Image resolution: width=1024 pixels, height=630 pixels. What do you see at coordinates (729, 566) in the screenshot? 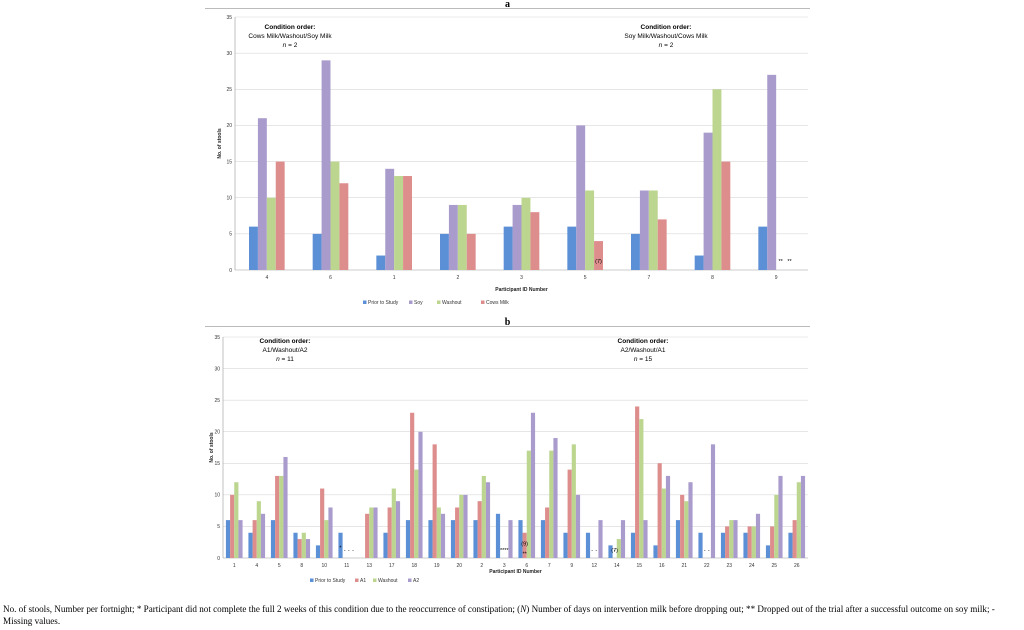
I see `x-tick-label: 23` at bounding box center [729, 566].